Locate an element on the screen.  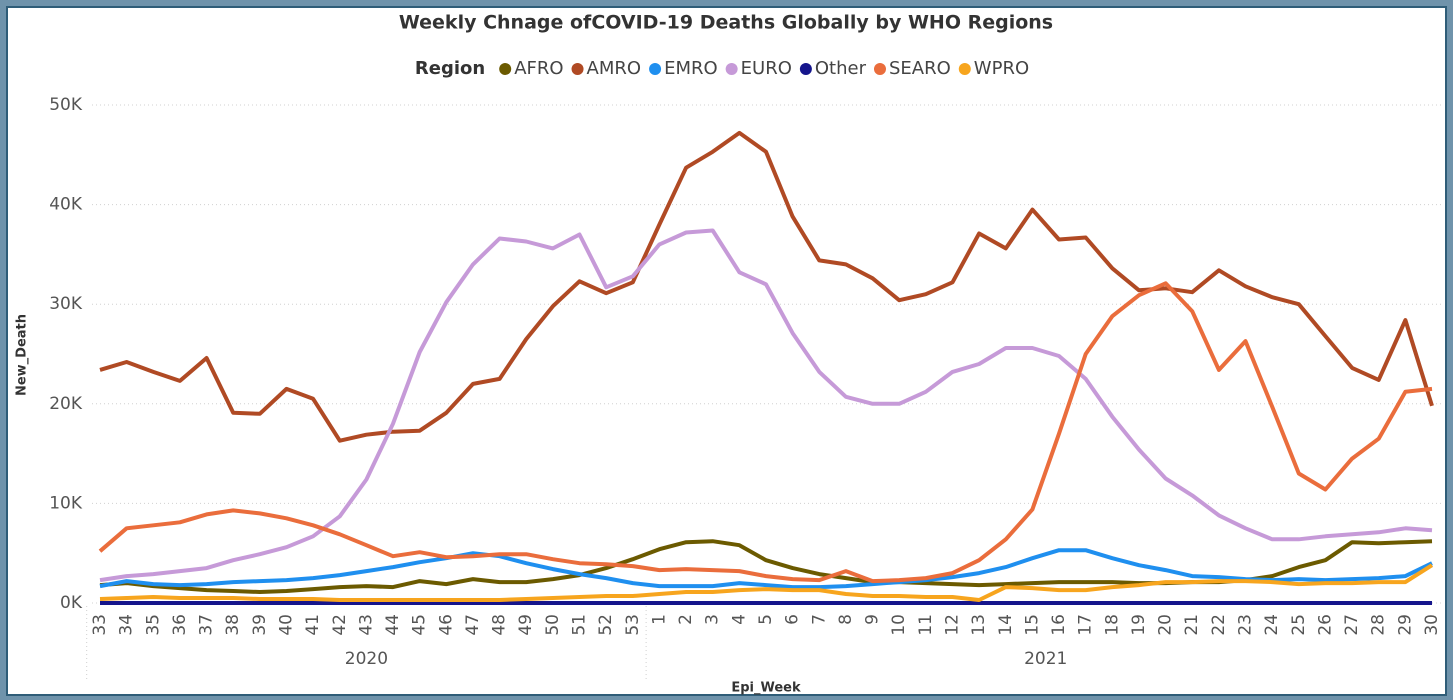
x-tick-label: 5 is located at coordinates (766, 619).